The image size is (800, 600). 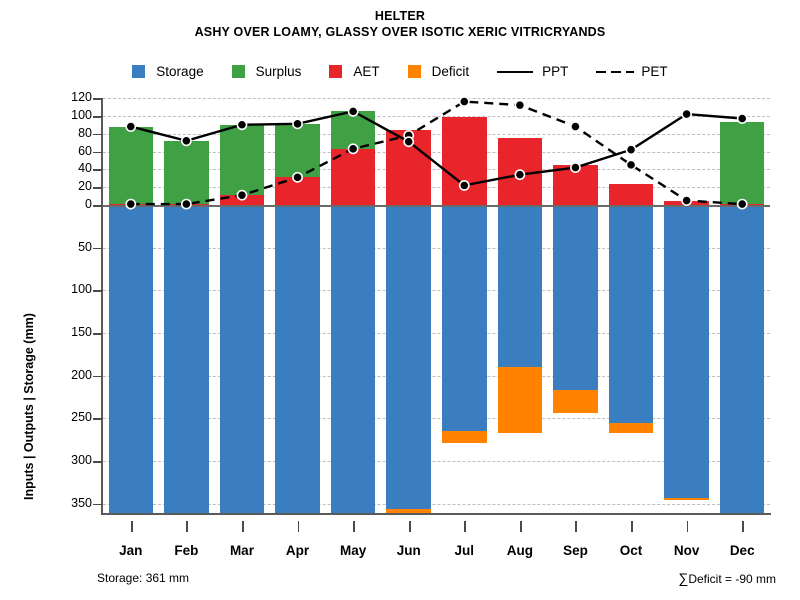 I want to click on bar-column-aug, so click(x=520, y=305).